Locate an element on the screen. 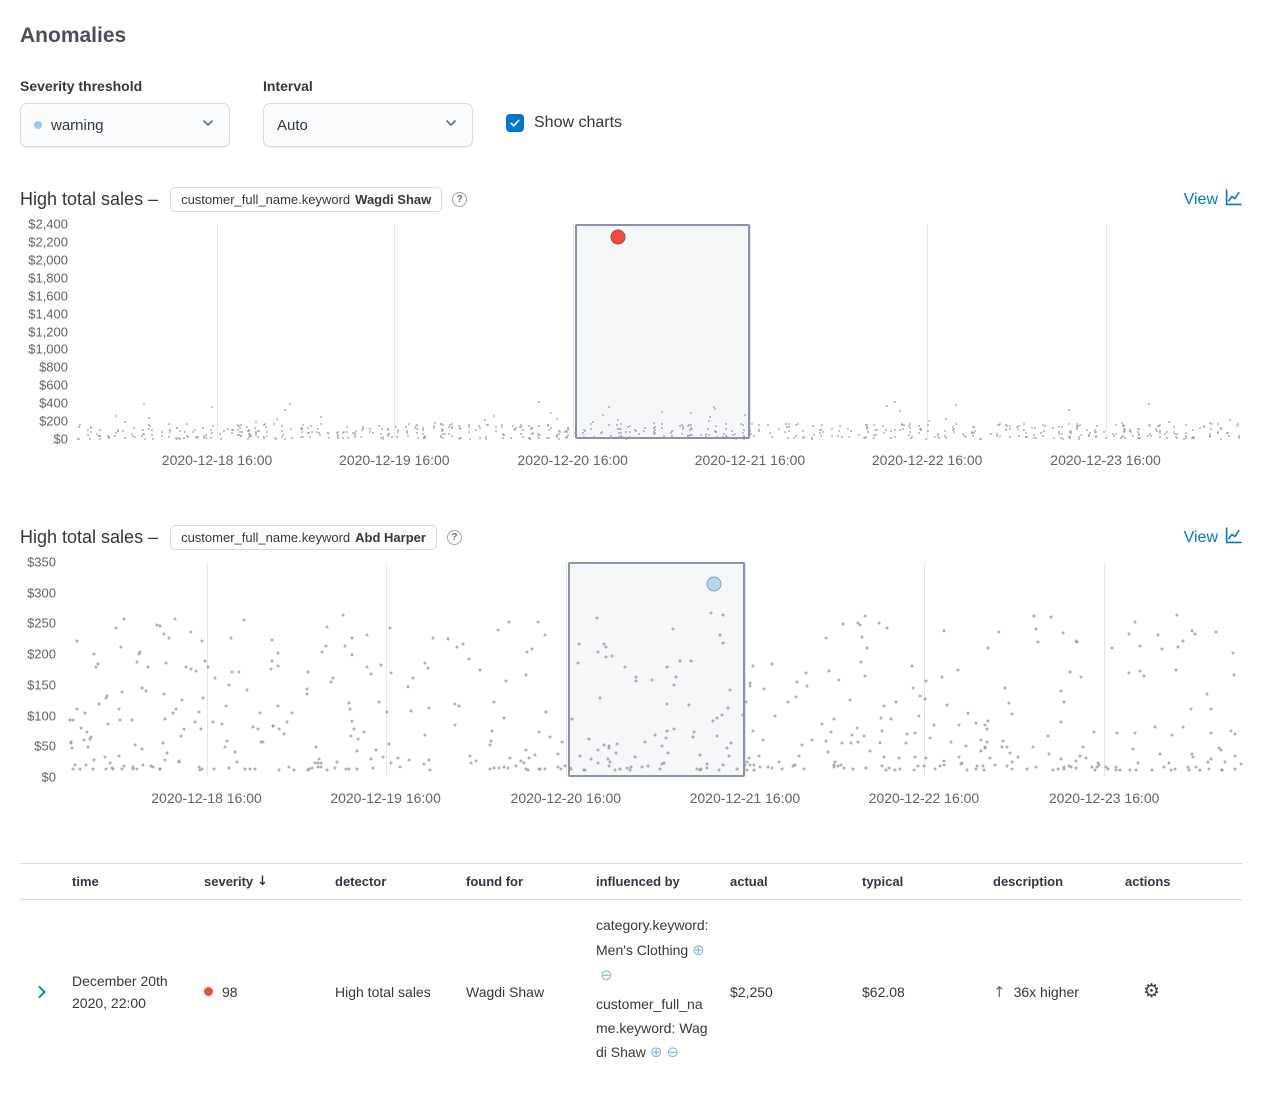 The image size is (1262, 1108). column-header-found-for: found for is located at coordinates (495, 881).